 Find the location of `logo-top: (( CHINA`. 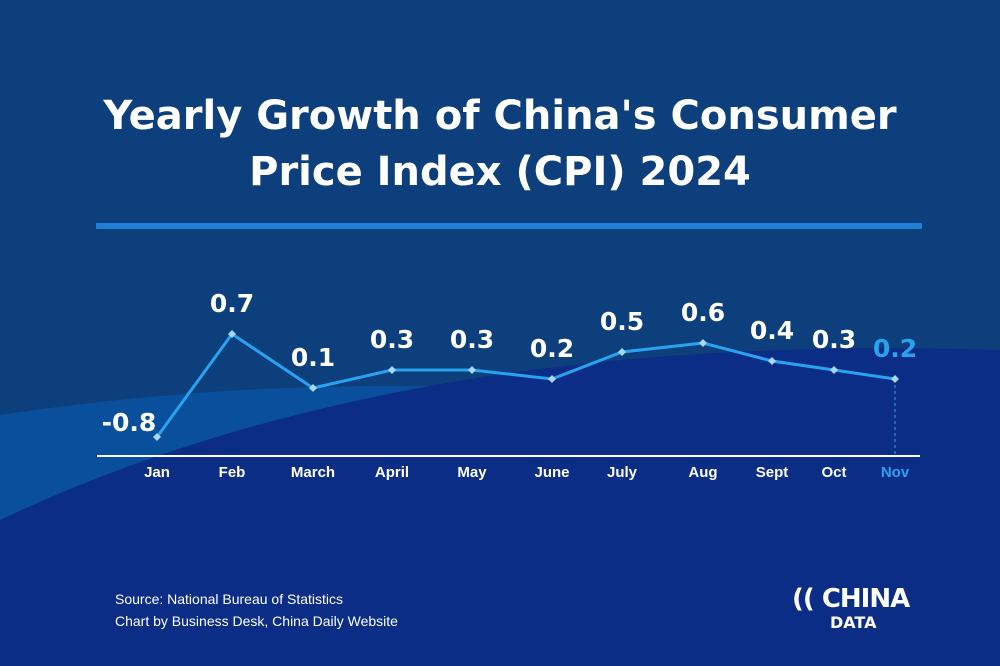

logo-top: (( CHINA is located at coordinates (851, 599).